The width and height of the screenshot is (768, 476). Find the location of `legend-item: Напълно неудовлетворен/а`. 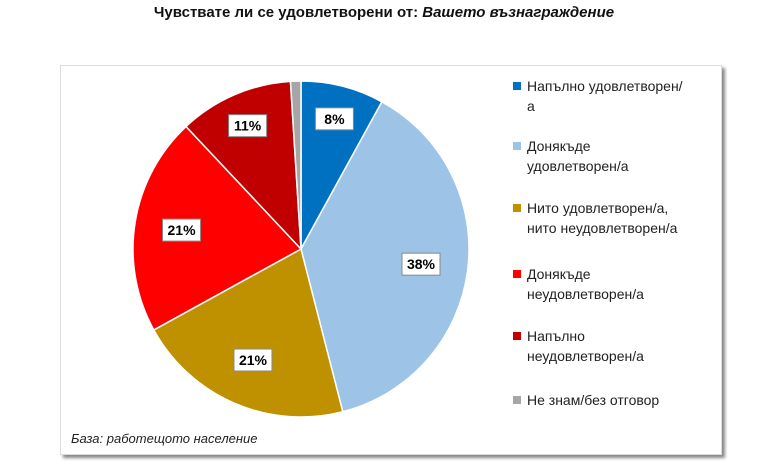

legend-item: Напълно неудовлетворен/а is located at coordinates (600, 346).